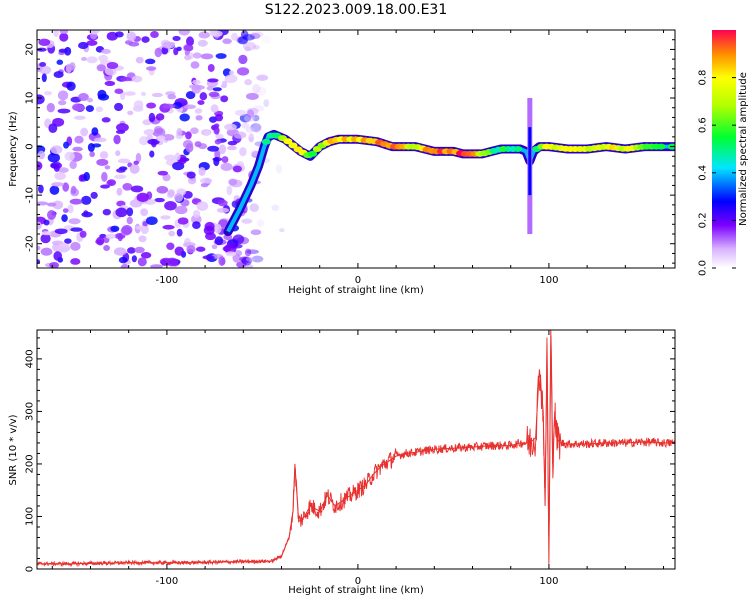 The height and width of the screenshot is (600, 750). What do you see at coordinates (30, 146) in the screenshot?
I see `y-tick-label: 0` at bounding box center [30, 146].